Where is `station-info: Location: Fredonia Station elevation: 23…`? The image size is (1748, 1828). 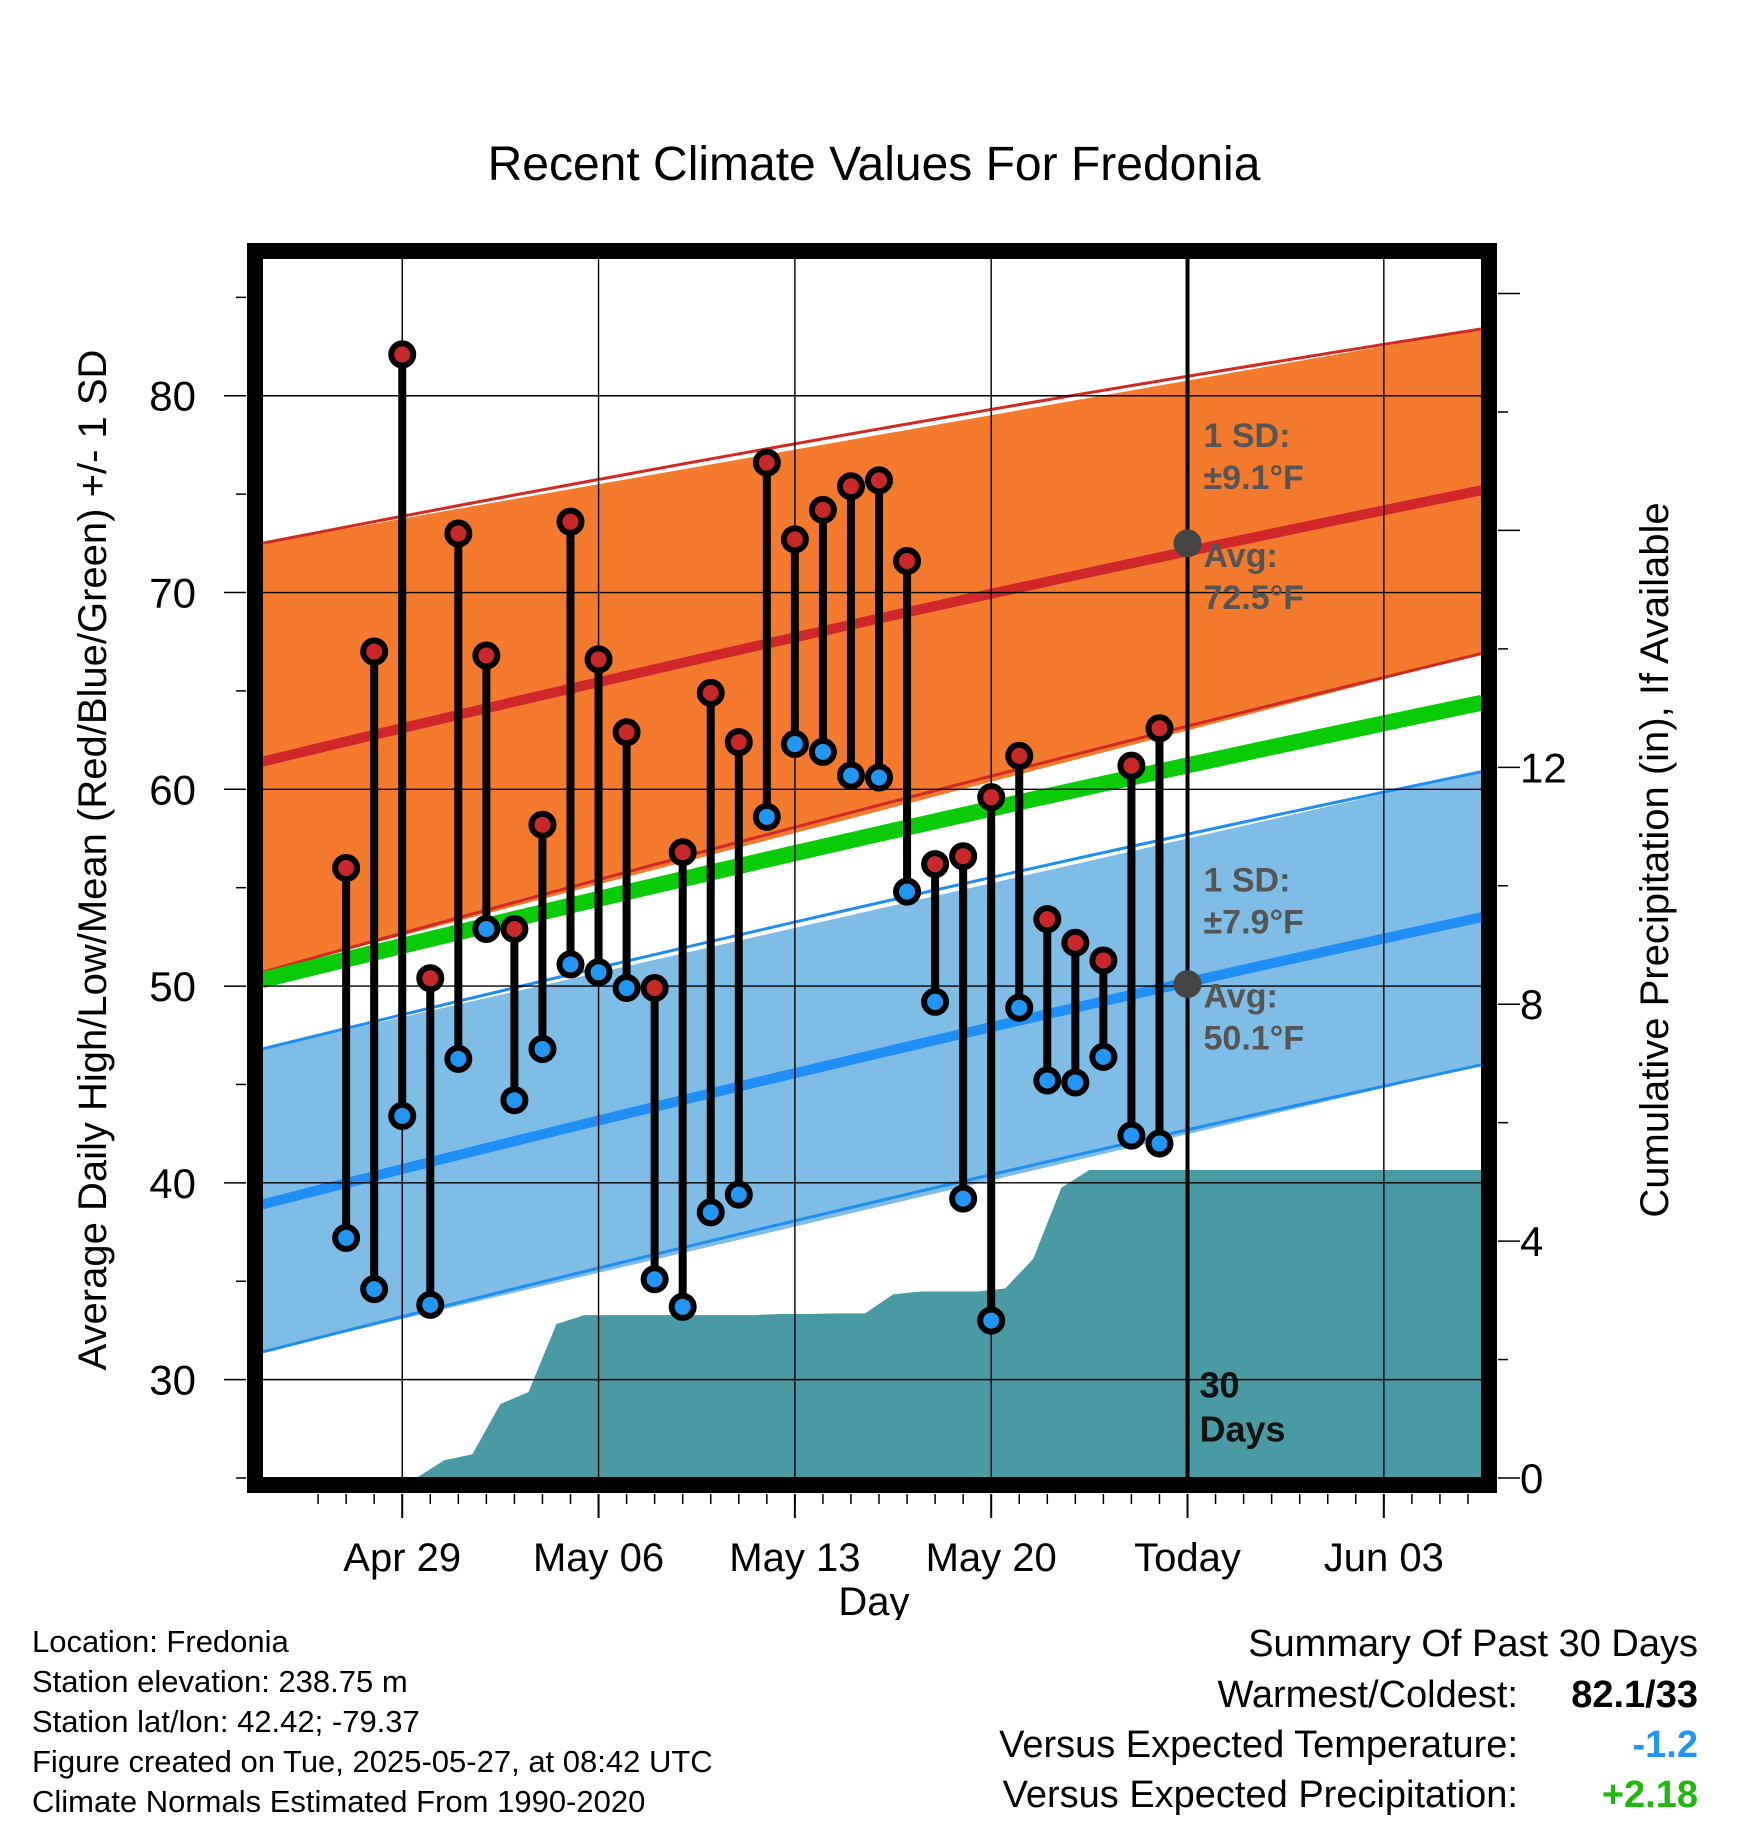 station-info: Location: Fredonia Station elevation: 23… is located at coordinates (372, 1722).